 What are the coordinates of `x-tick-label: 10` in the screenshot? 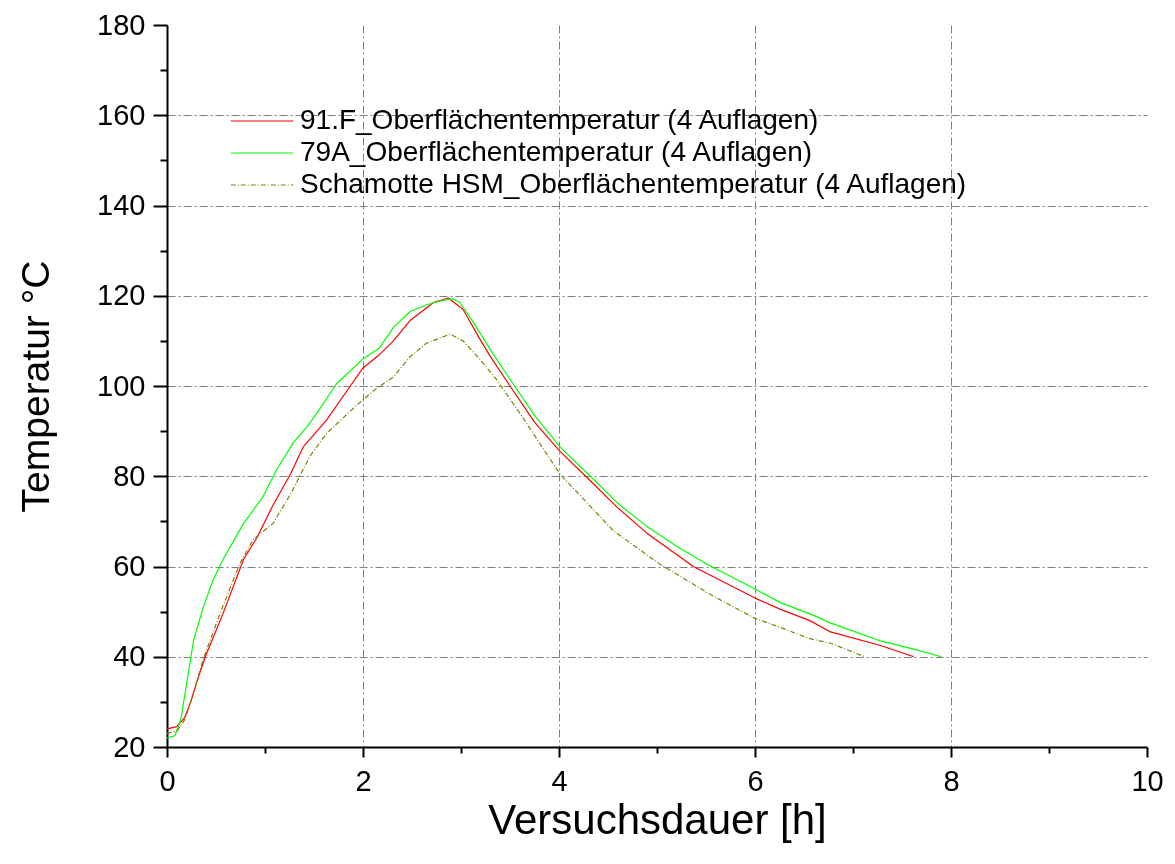 It's located at (1147, 780).